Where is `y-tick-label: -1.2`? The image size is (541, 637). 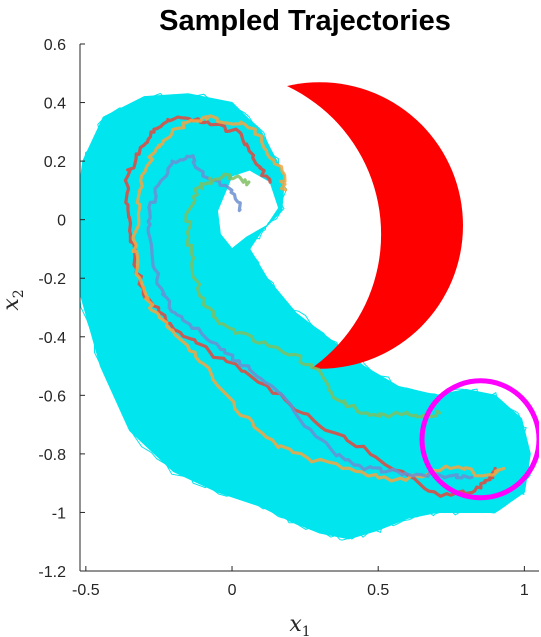
y-tick-label: -1.2 is located at coordinates (52, 572).